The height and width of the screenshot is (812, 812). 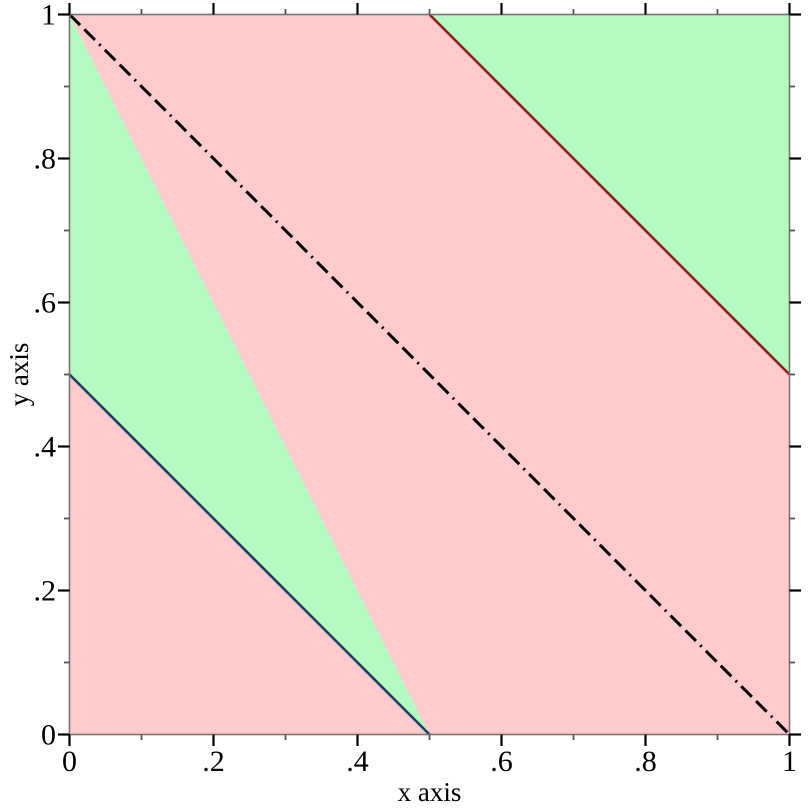 What do you see at coordinates (45, 303) in the screenshot?
I see `y-tick-label-3: .6` at bounding box center [45, 303].